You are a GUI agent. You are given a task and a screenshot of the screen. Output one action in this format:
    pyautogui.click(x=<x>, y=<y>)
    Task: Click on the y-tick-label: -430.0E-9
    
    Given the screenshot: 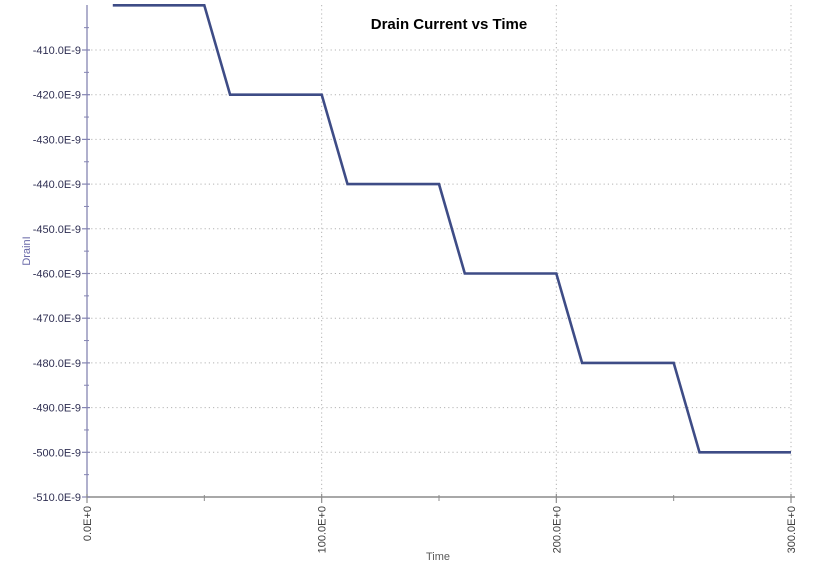 What is the action you would take?
    pyautogui.click(x=57, y=140)
    